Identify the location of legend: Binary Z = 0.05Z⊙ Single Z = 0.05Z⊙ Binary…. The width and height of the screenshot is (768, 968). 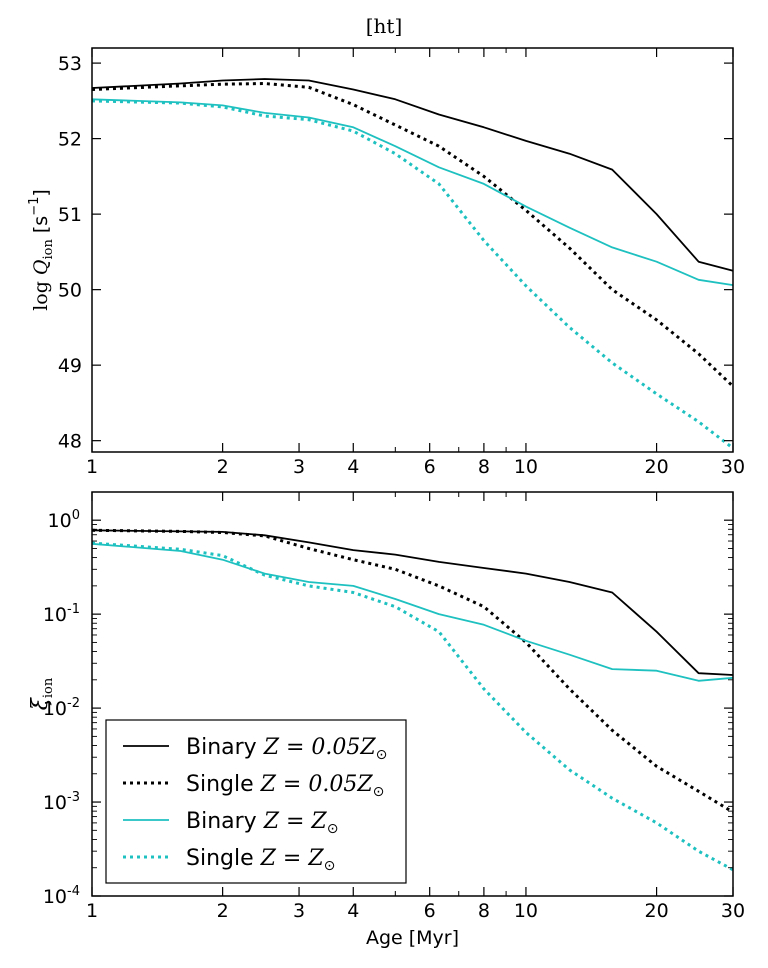
(256, 801).